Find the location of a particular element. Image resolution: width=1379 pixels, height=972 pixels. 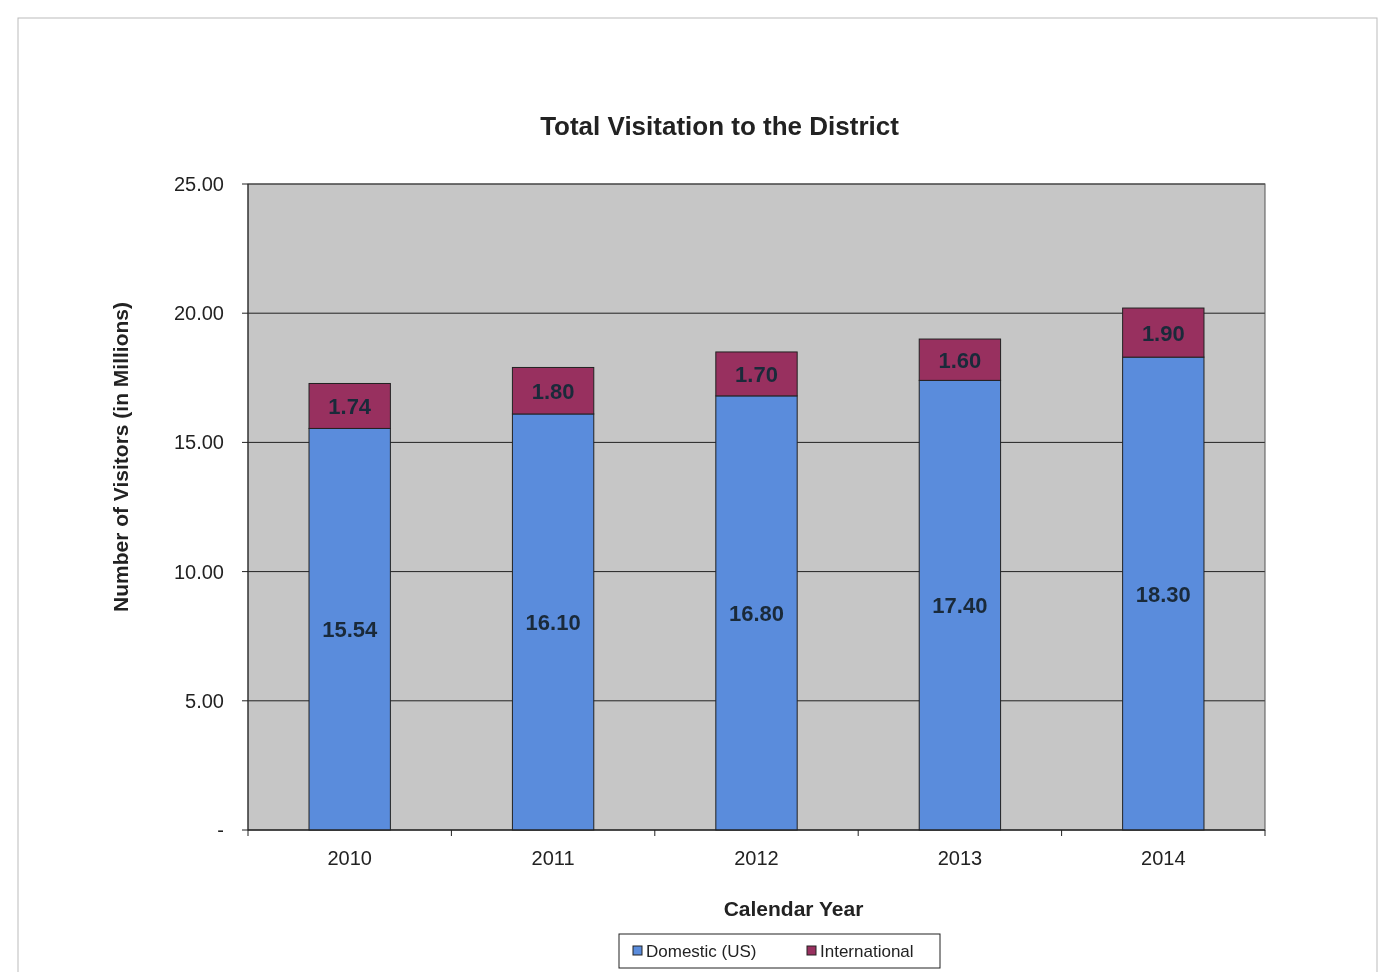

y-tick-label: 25.00 is located at coordinates (198, 184).